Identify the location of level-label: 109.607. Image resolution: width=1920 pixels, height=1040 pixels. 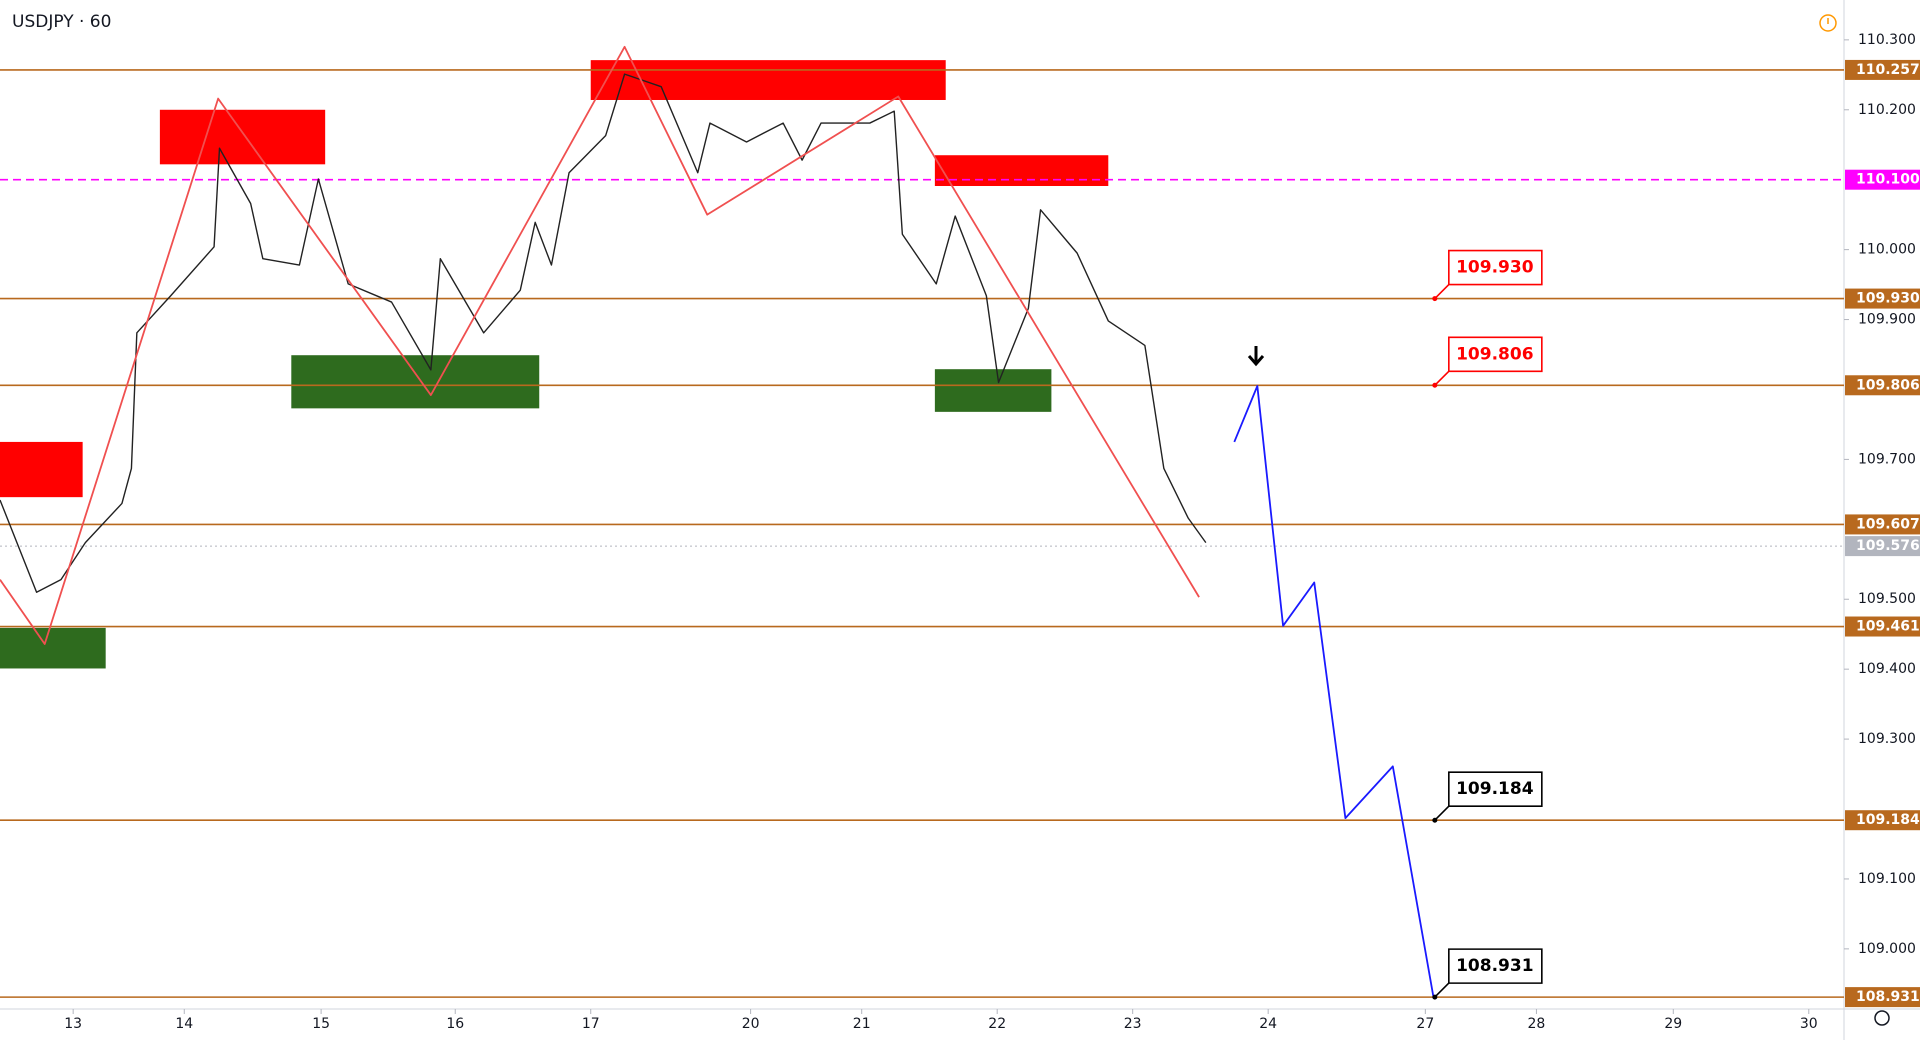
(1888, 524).